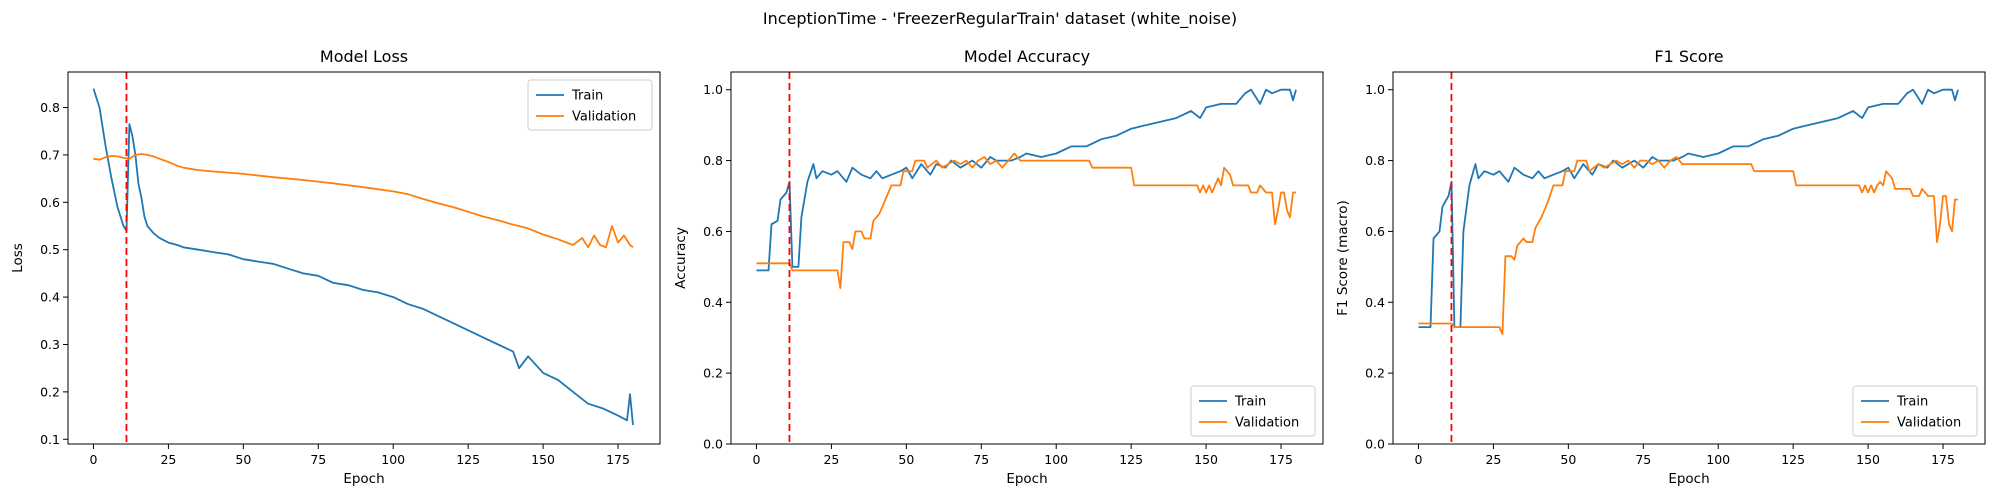 The height and width of the screenshot is (500, 2000). Describe the element at coordinates (50, 439) in the screenshot. I see `y-tick-label: 0.1` at that location.